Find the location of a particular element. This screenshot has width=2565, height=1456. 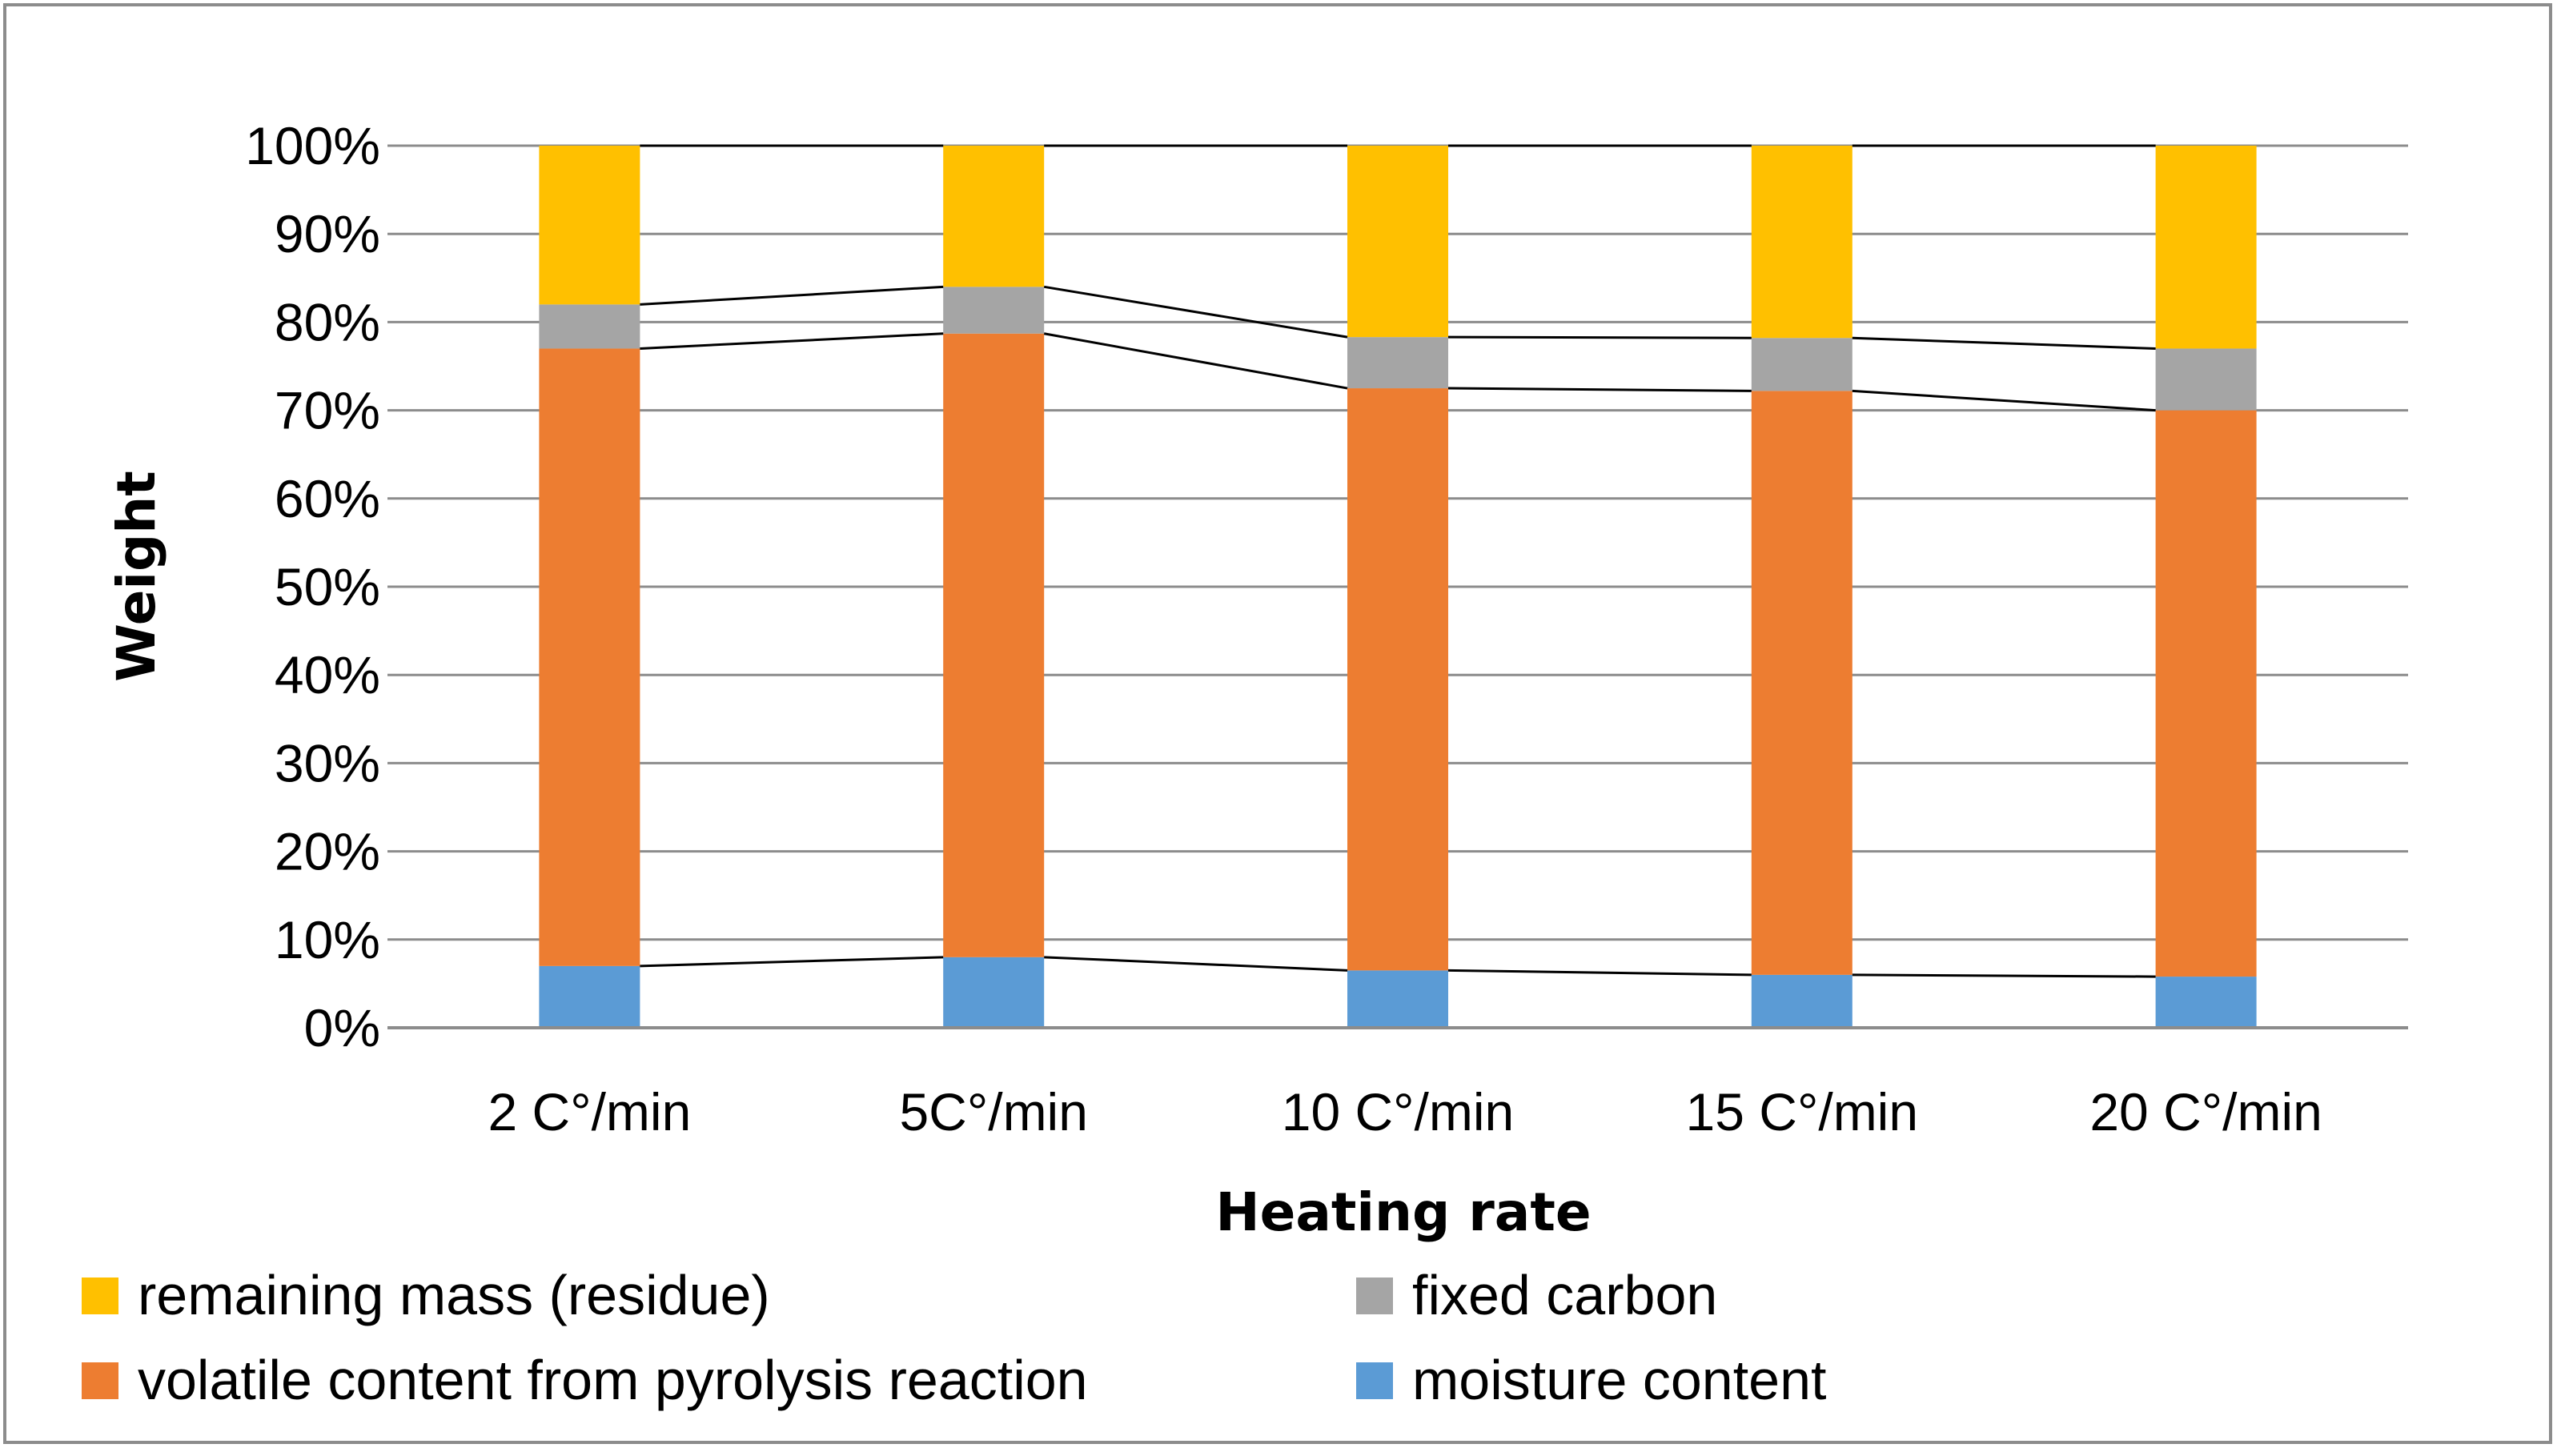

legend-label: remaining mass (residue) is located at coordinates (454, 1295).